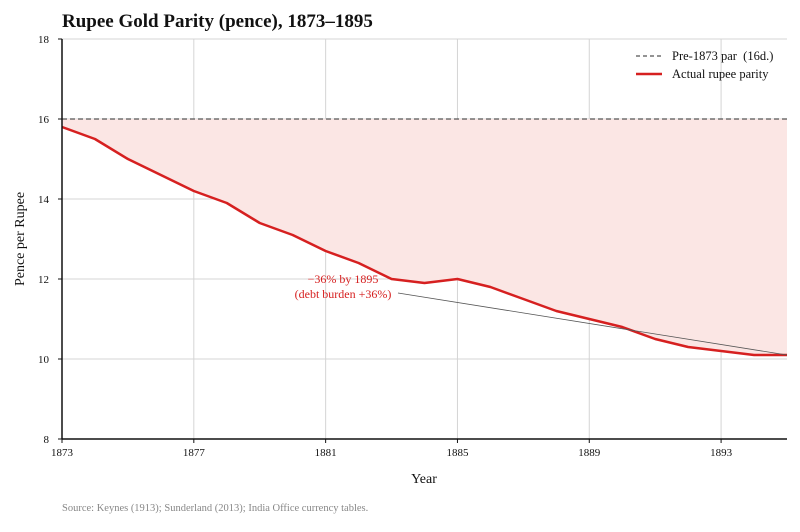 The height and width of the screenshot is (532, 800). What do you see at coordinates (343, 294) in the screenshot?
I see `annotation-line-2: (debt burden +36%)` at bounding box center [343, 294].